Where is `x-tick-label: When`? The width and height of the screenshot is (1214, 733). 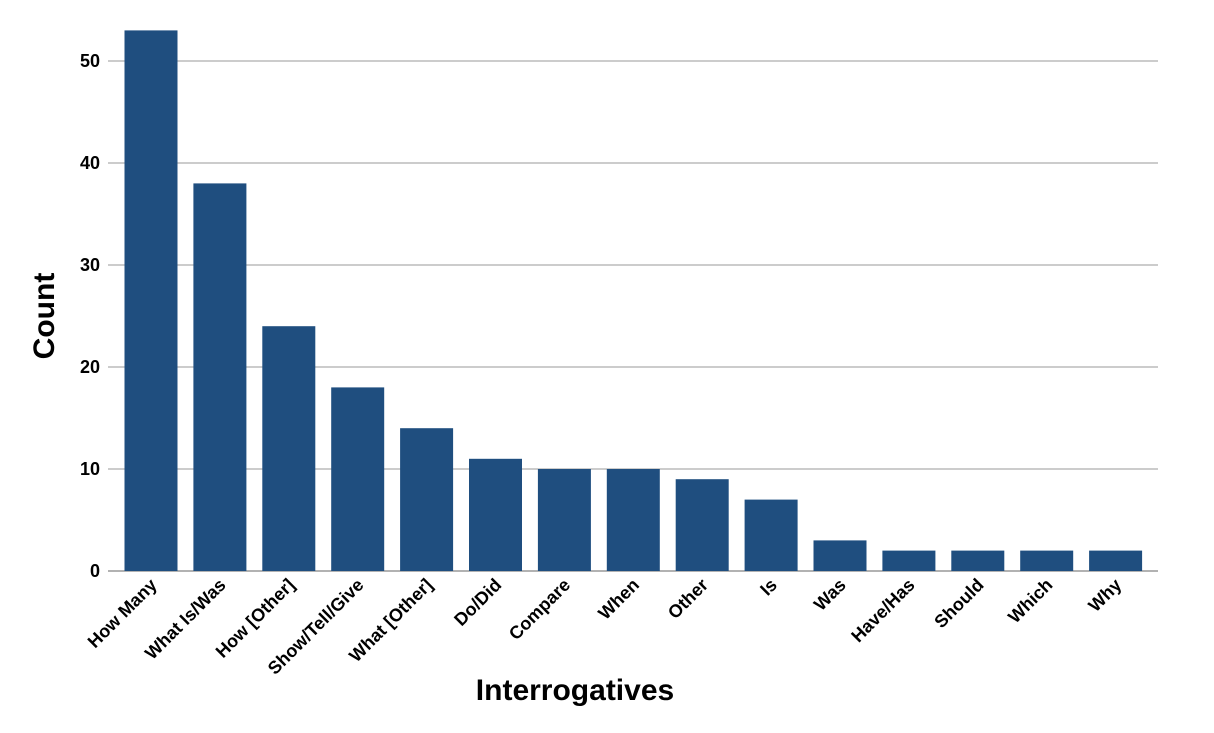
x-tick-label: When is located at coordinates (618, 599).